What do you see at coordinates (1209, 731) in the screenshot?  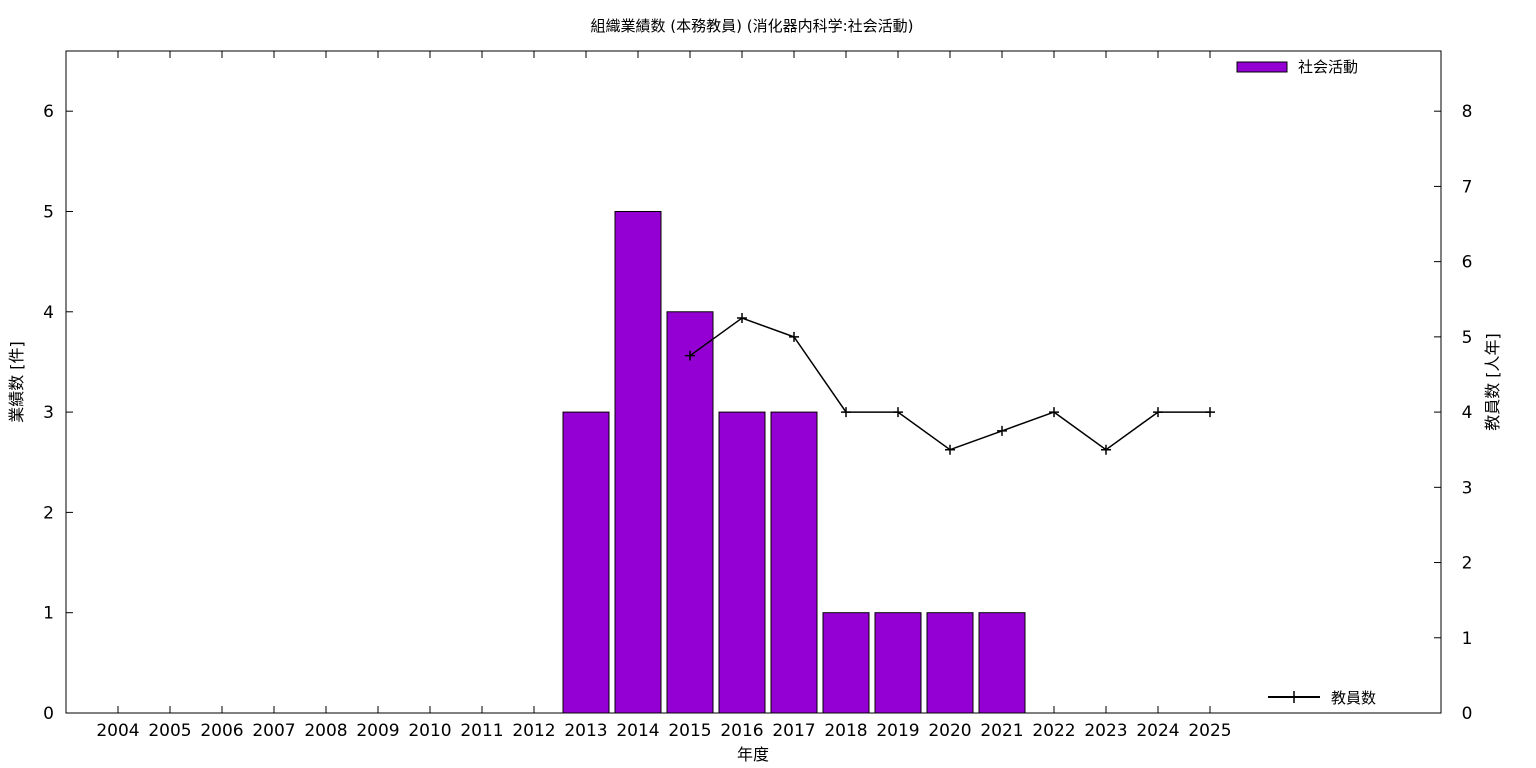 I see `x-tick-label: 2025` at bounding box center [1209, 731].